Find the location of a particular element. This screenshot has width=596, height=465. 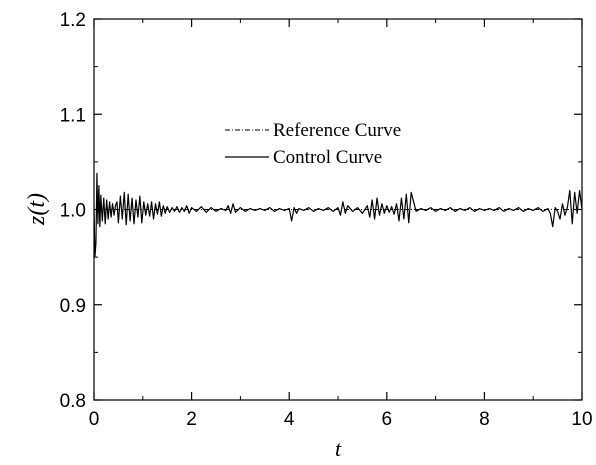

legend: Reference Curve Control Curve is located at coordinates (313, 144).